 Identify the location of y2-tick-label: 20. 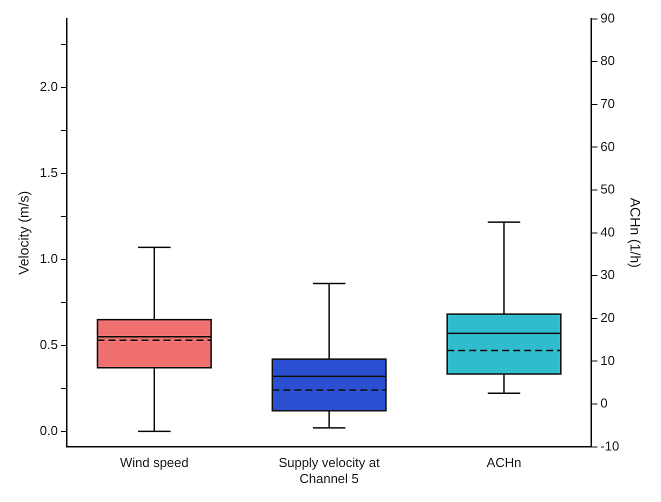
(607, 317).